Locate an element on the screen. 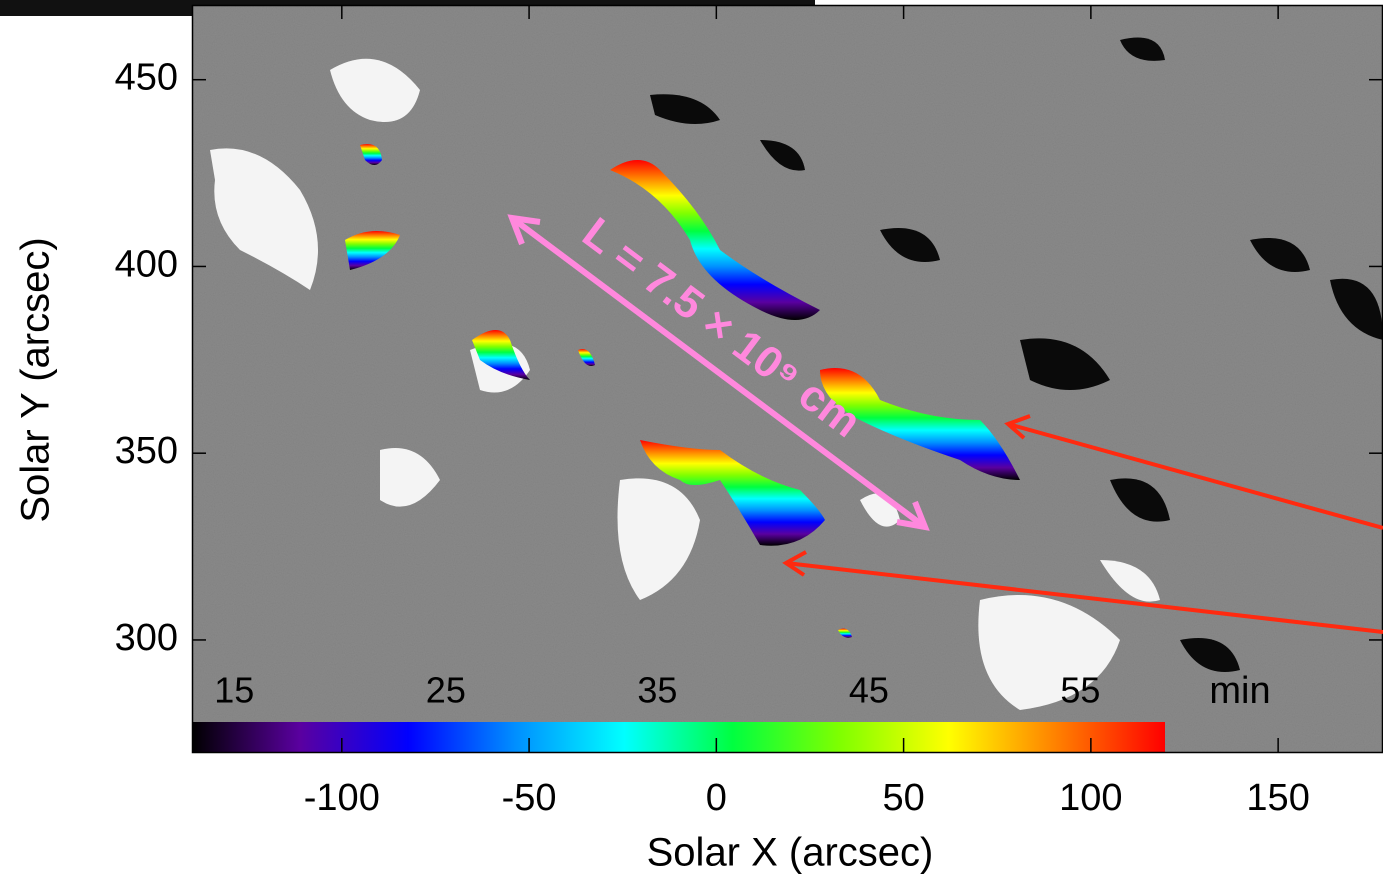 The image size is (1383, 883). colorbar-tick-label: 25 is located at coordinates (446, 690).